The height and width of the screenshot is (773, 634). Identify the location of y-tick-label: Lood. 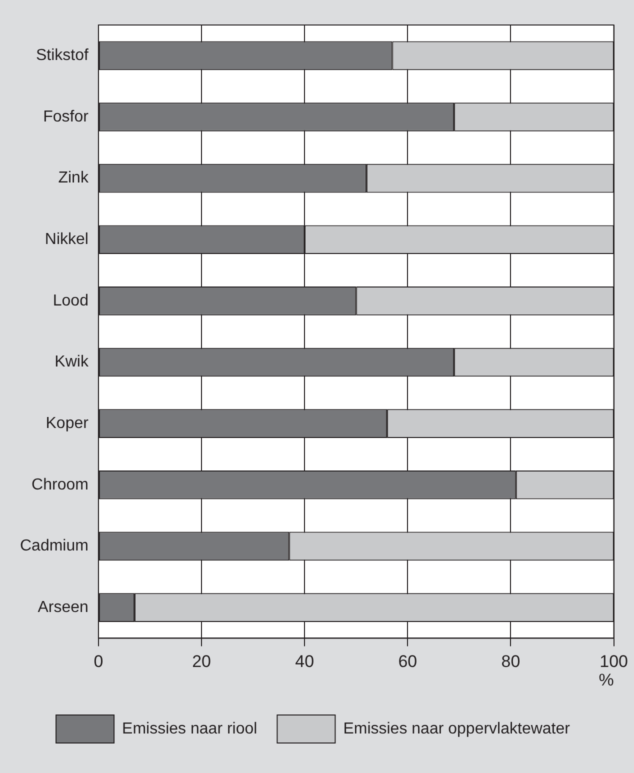
(70, 301).